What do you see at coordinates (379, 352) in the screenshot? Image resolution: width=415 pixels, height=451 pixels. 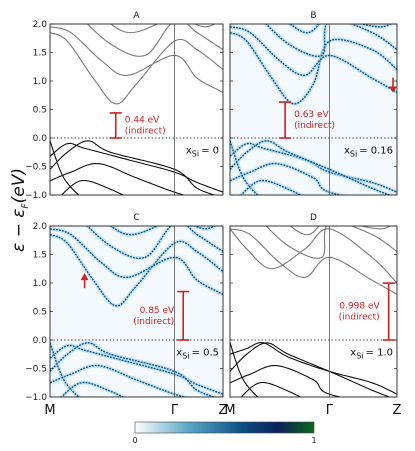 I see `composition-value: = 1.0` at bounding box center [379, 352].